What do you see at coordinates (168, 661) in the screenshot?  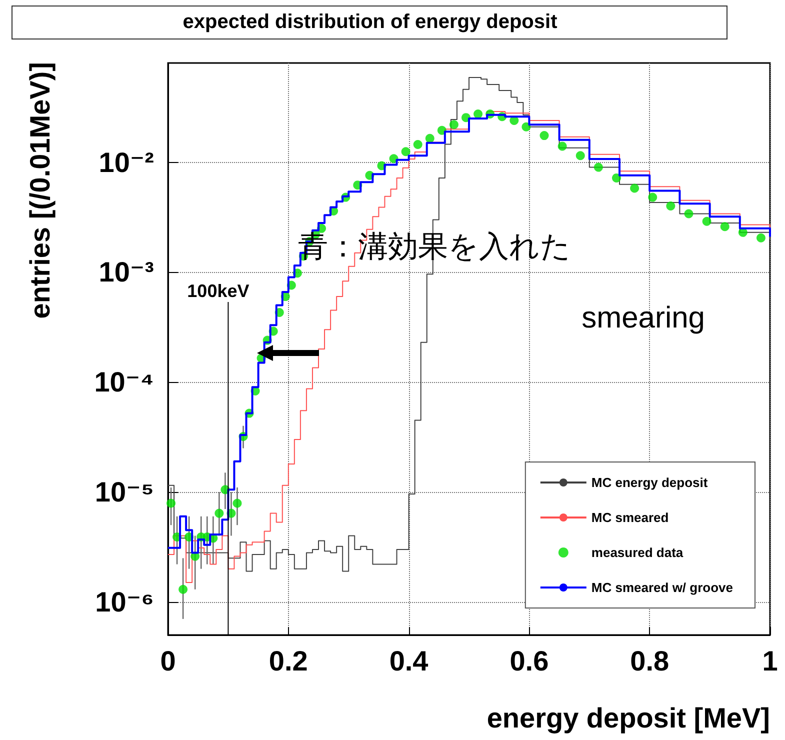 I see `x-tick-label: 0` at bounding box center [168, 661].